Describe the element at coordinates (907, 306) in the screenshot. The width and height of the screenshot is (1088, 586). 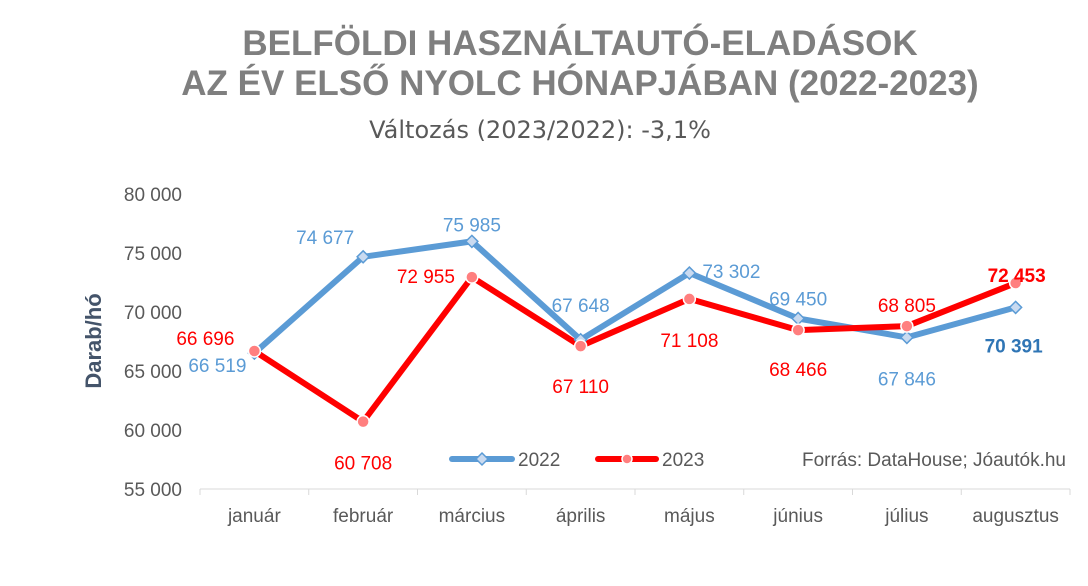
I see `data-label-2023: 68 805` at that location.